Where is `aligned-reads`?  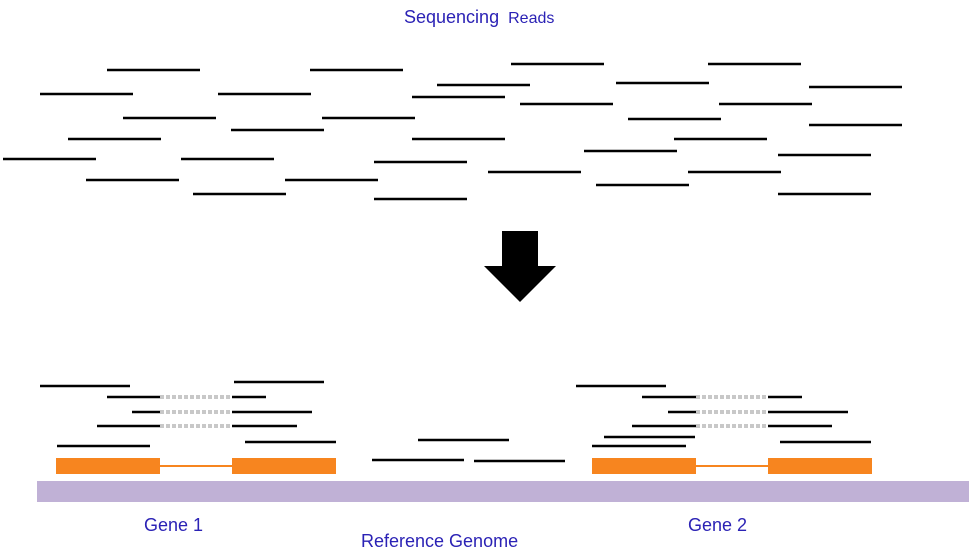
aligned-reads is located at coordinates (455, 421).